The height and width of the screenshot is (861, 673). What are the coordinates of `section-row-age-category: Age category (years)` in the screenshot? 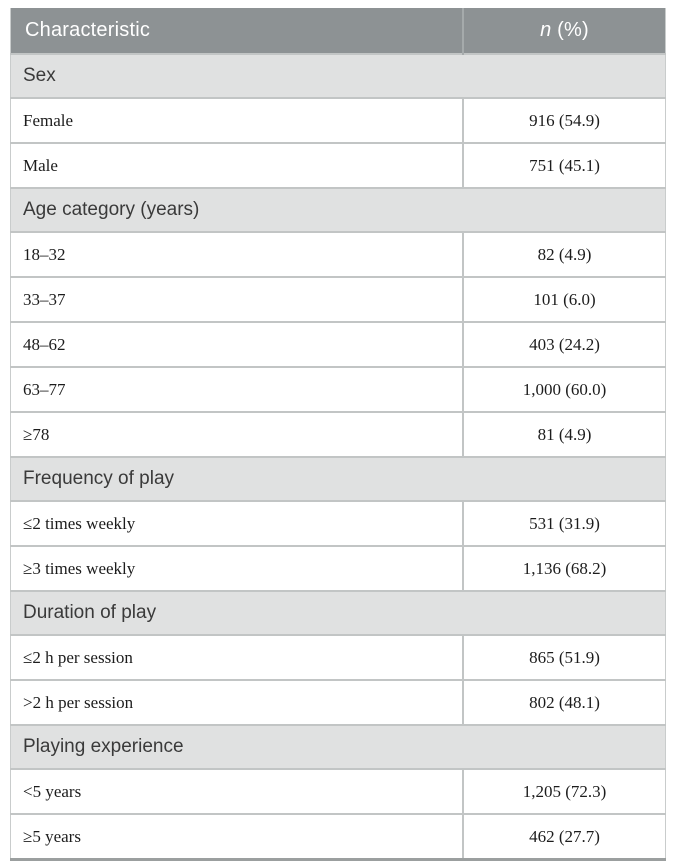 It's located at (338, 209).